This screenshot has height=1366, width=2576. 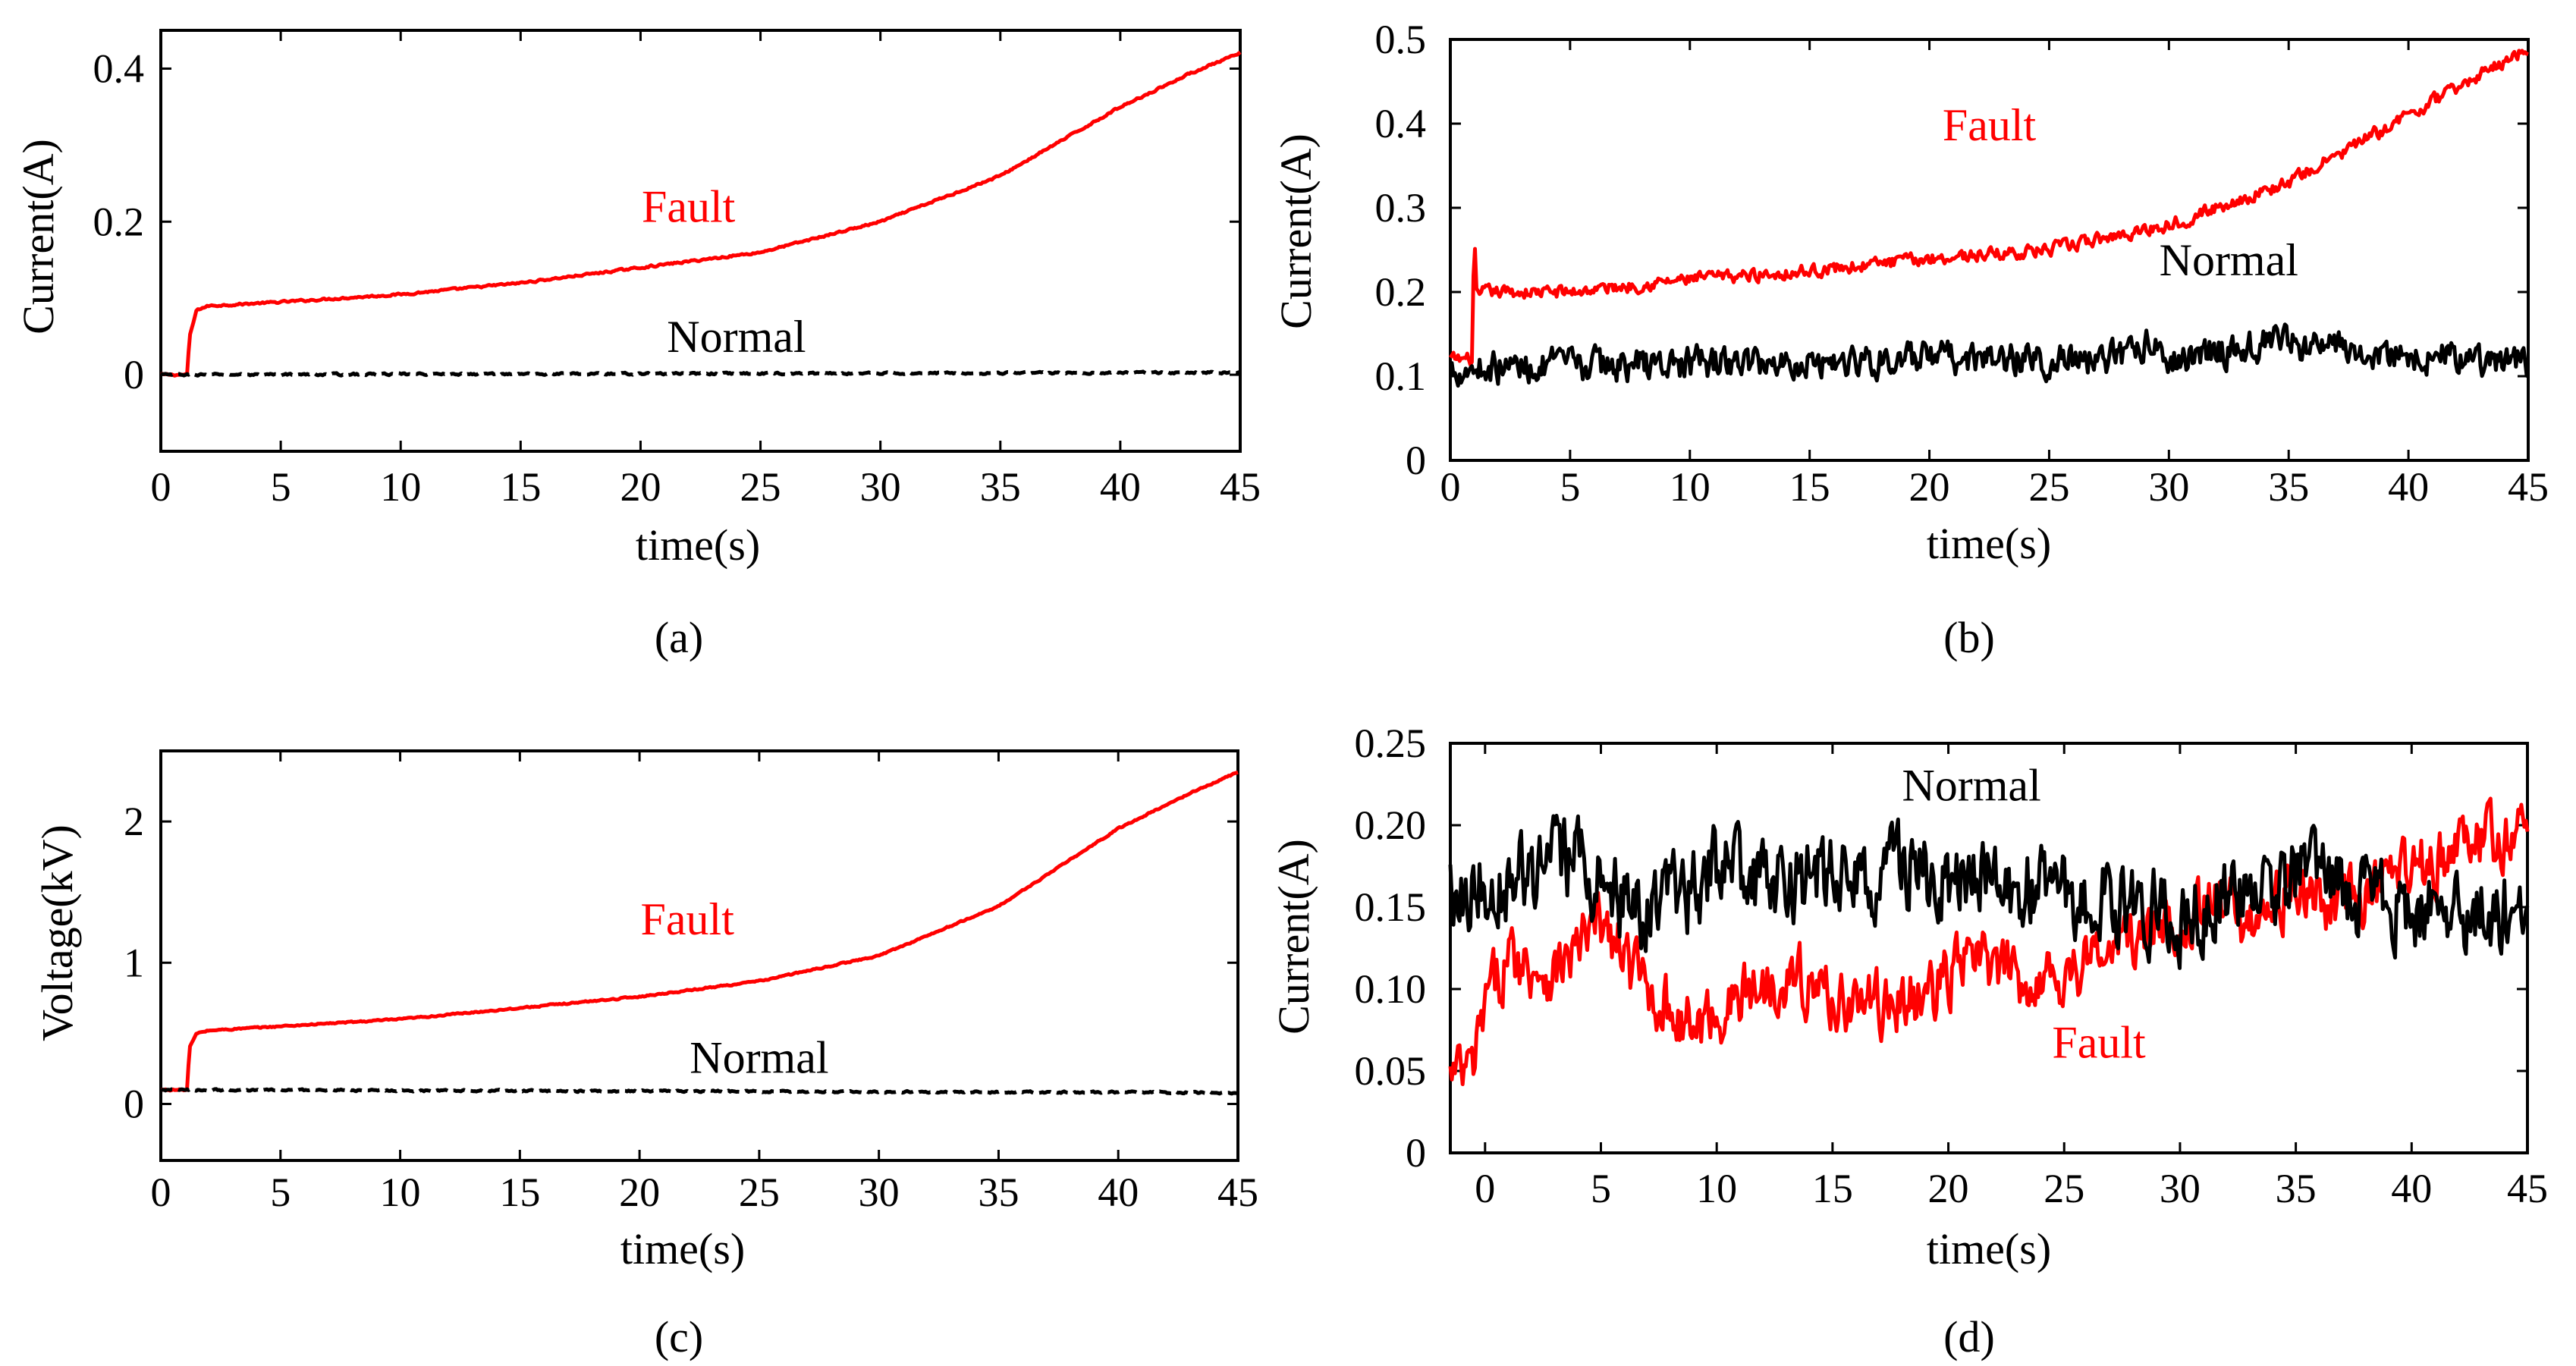 What do you see at coordinates (119, 69) in the screenshot?
I see `y-tick-label: 0.4` at bounding box center [119, 69].